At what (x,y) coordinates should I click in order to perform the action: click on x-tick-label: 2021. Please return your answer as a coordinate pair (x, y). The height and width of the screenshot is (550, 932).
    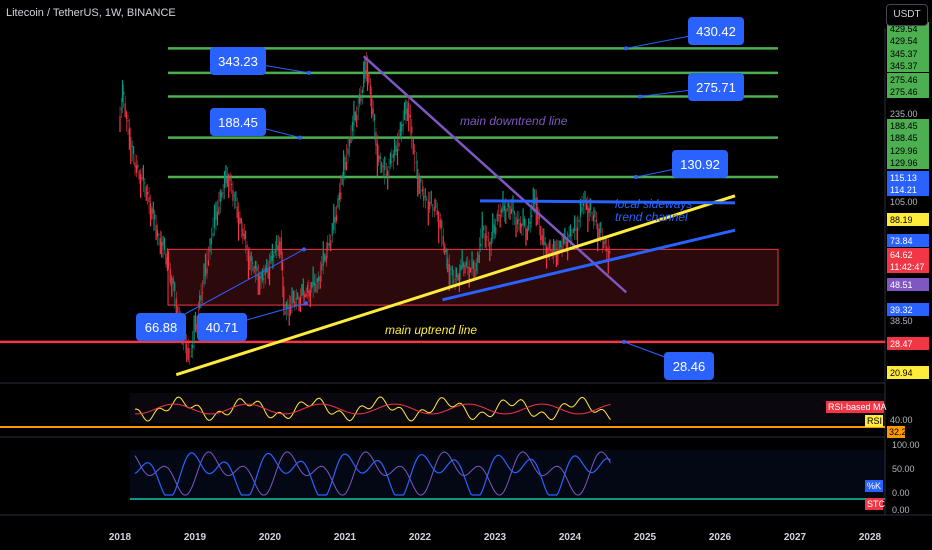
    Looking at the image, I should click on (345, 537).